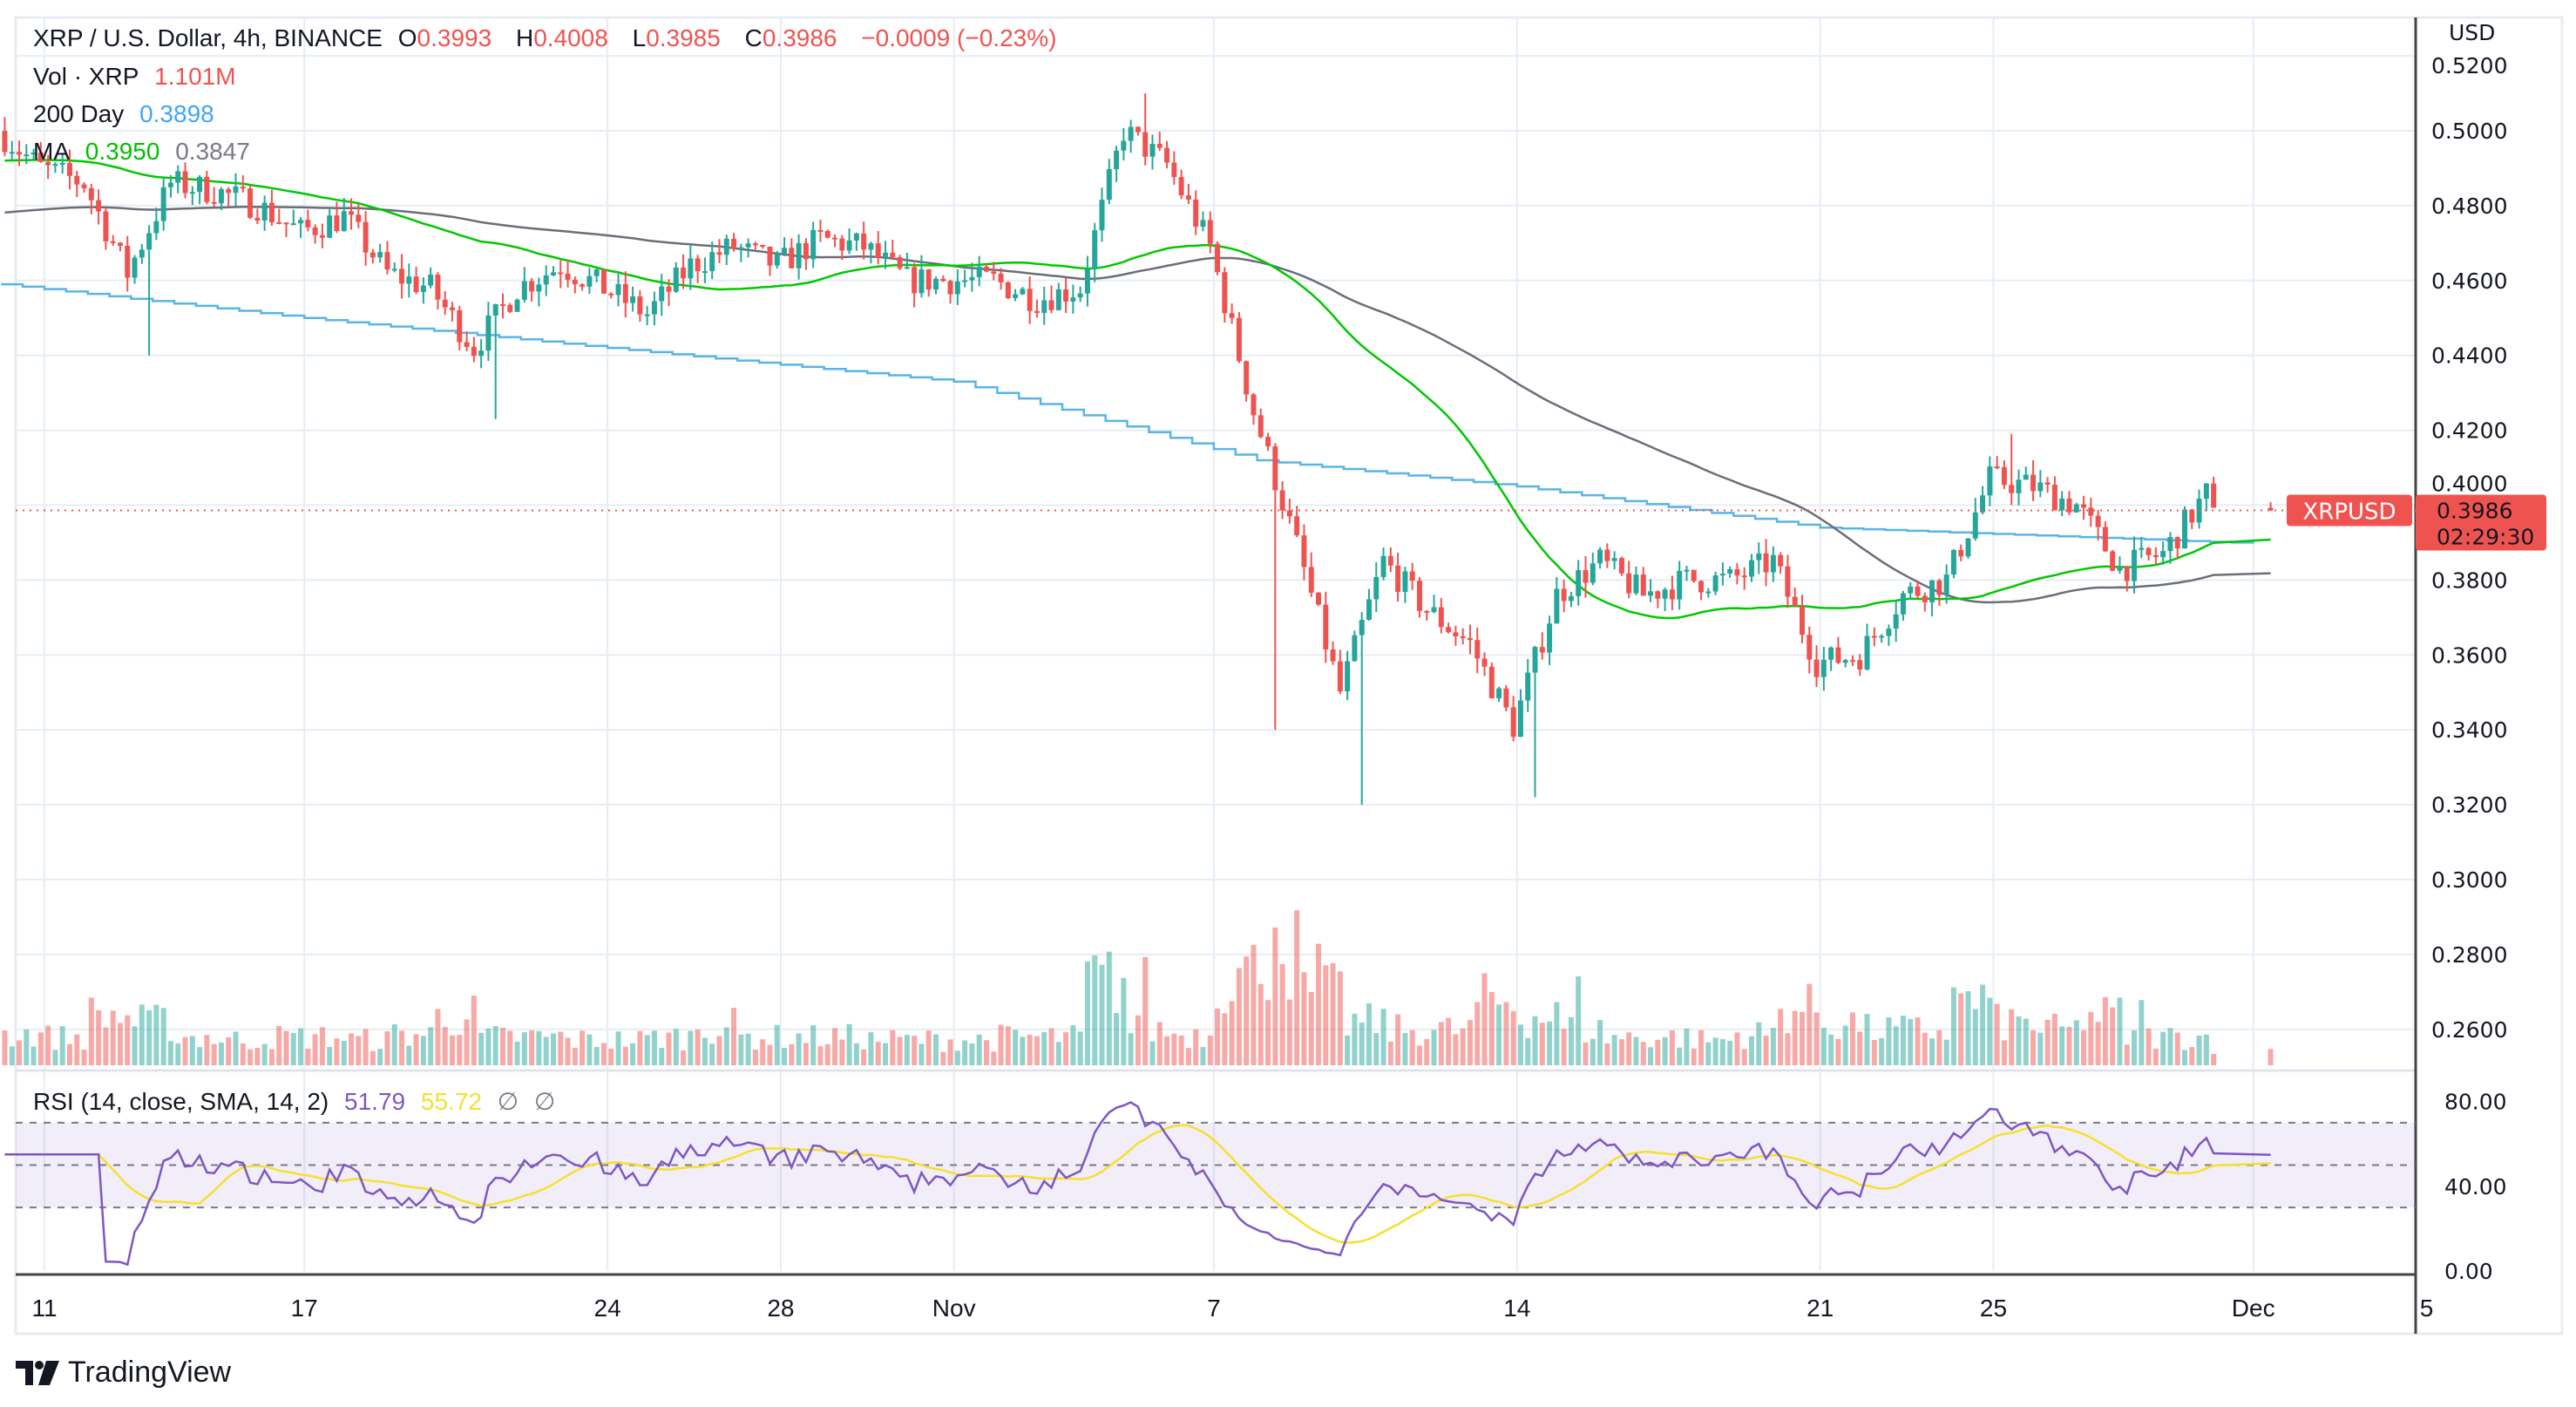 The height and width of the screenshot is (1407, 2576). I want to click on ohlc-close: C0.3986, so click(796, 37).